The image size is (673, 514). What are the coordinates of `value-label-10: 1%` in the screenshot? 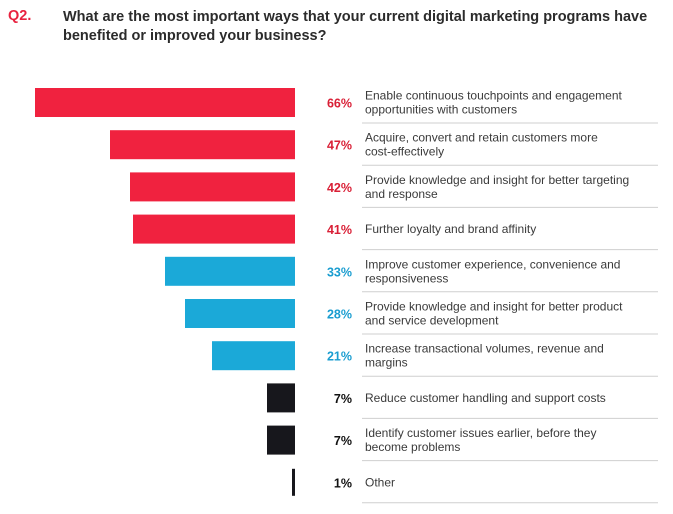 It's located at (343, 483).